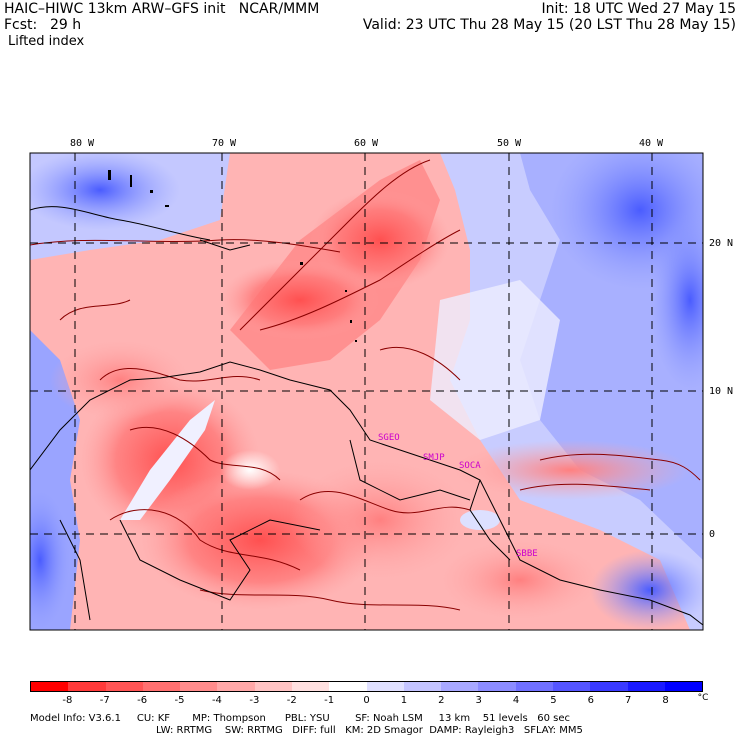 This screenshot has height=740, width=740. Describe the element at coordinates (142, 700) in the screenshot. I see `colorbar-tick-label: -6` at that location.